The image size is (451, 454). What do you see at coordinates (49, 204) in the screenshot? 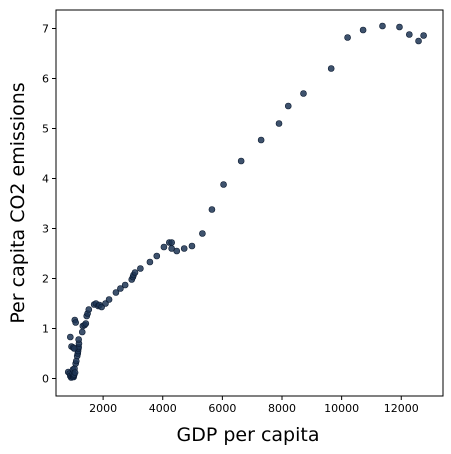
I see `y-axis: 0 1 2 3 4 5 6 7` at bounding box center [49, 204].